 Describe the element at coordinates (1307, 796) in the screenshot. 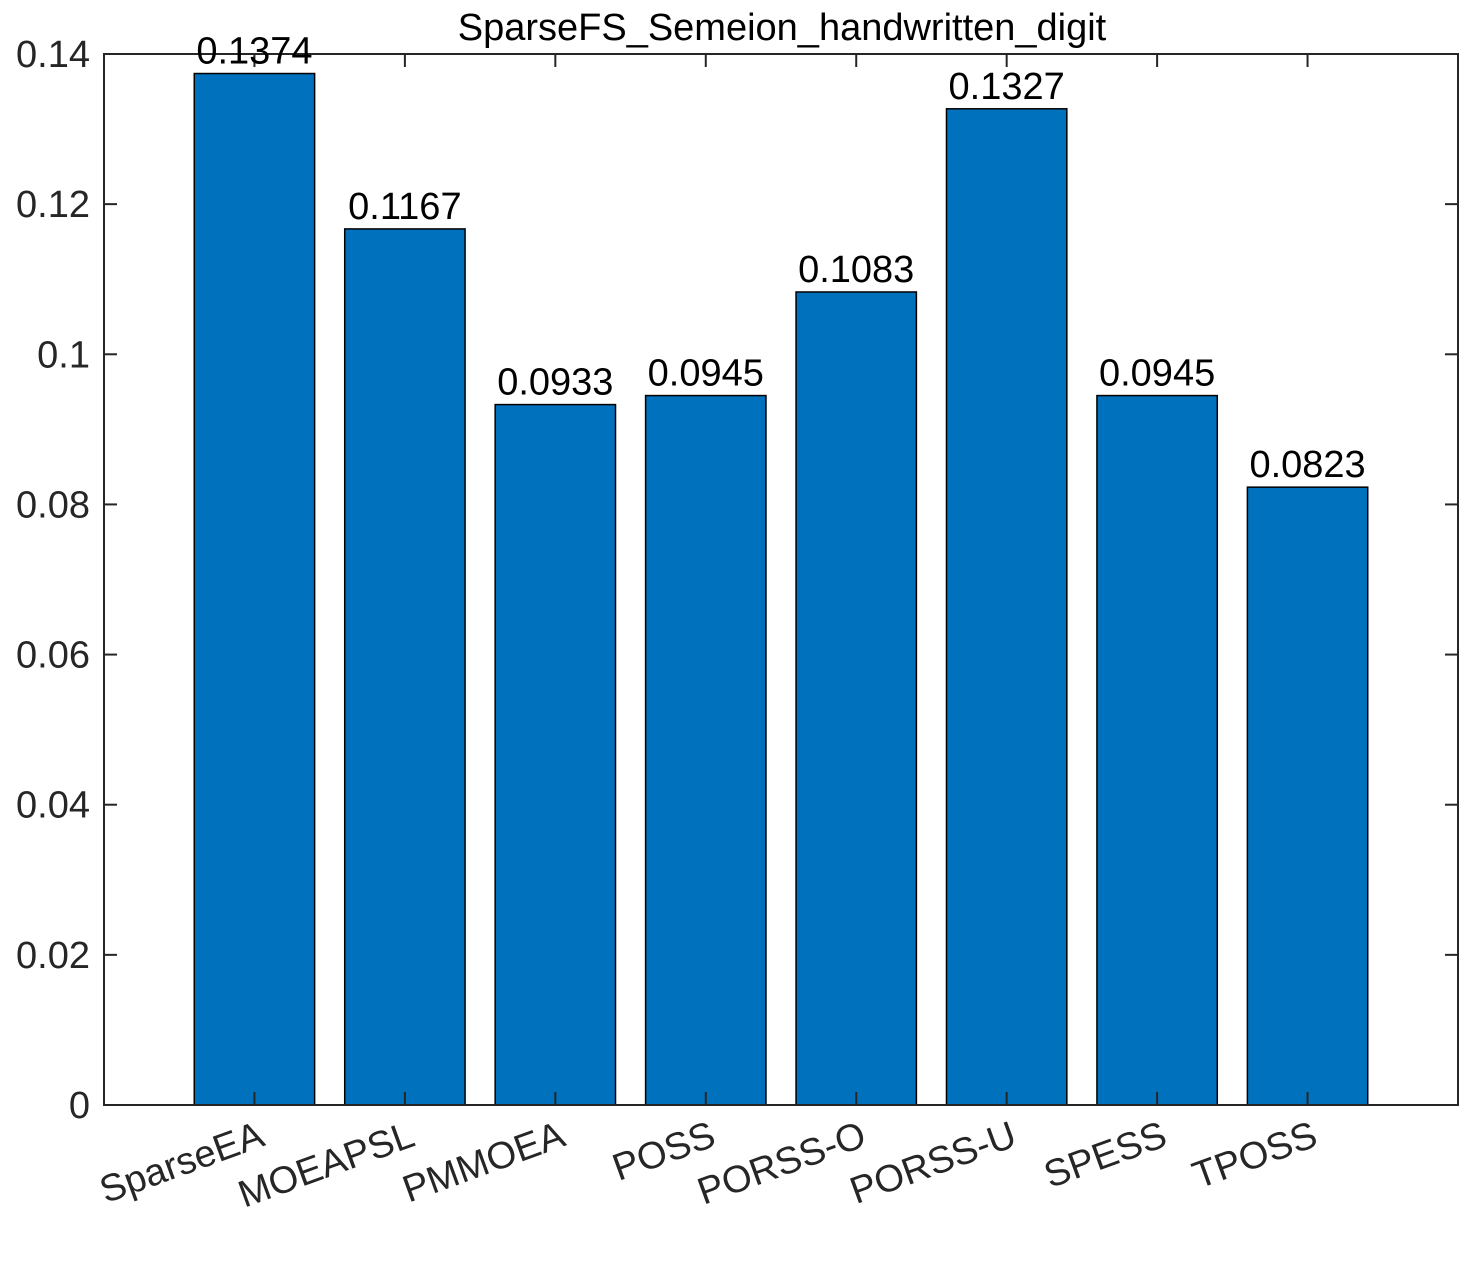

I see `bar-tposs` at that location.